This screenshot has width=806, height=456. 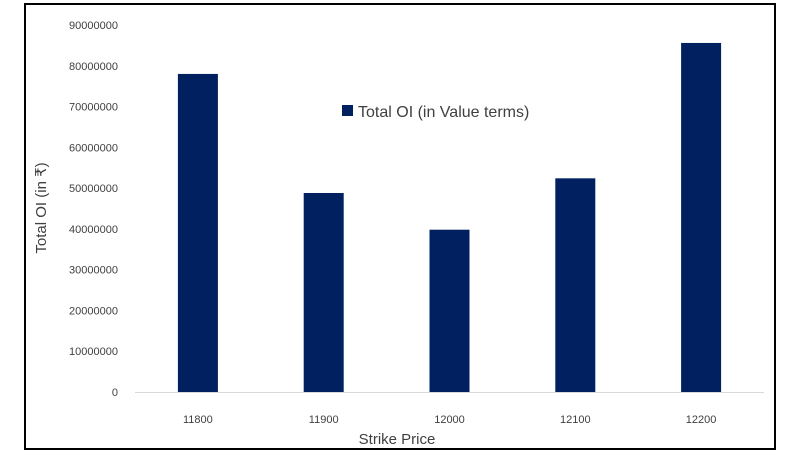 What do you see at coordinates (115, 393) in the screenshot?
I see `y-tick-label: 0` at bounding box center [115, 393].